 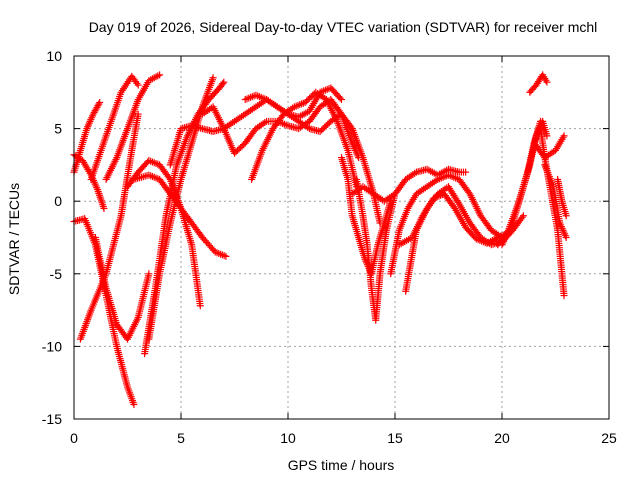 What do you see at coordinates (74, 438) in the screenshot?
I see `x-tick-label: 0` at bounding box center [74, 438].